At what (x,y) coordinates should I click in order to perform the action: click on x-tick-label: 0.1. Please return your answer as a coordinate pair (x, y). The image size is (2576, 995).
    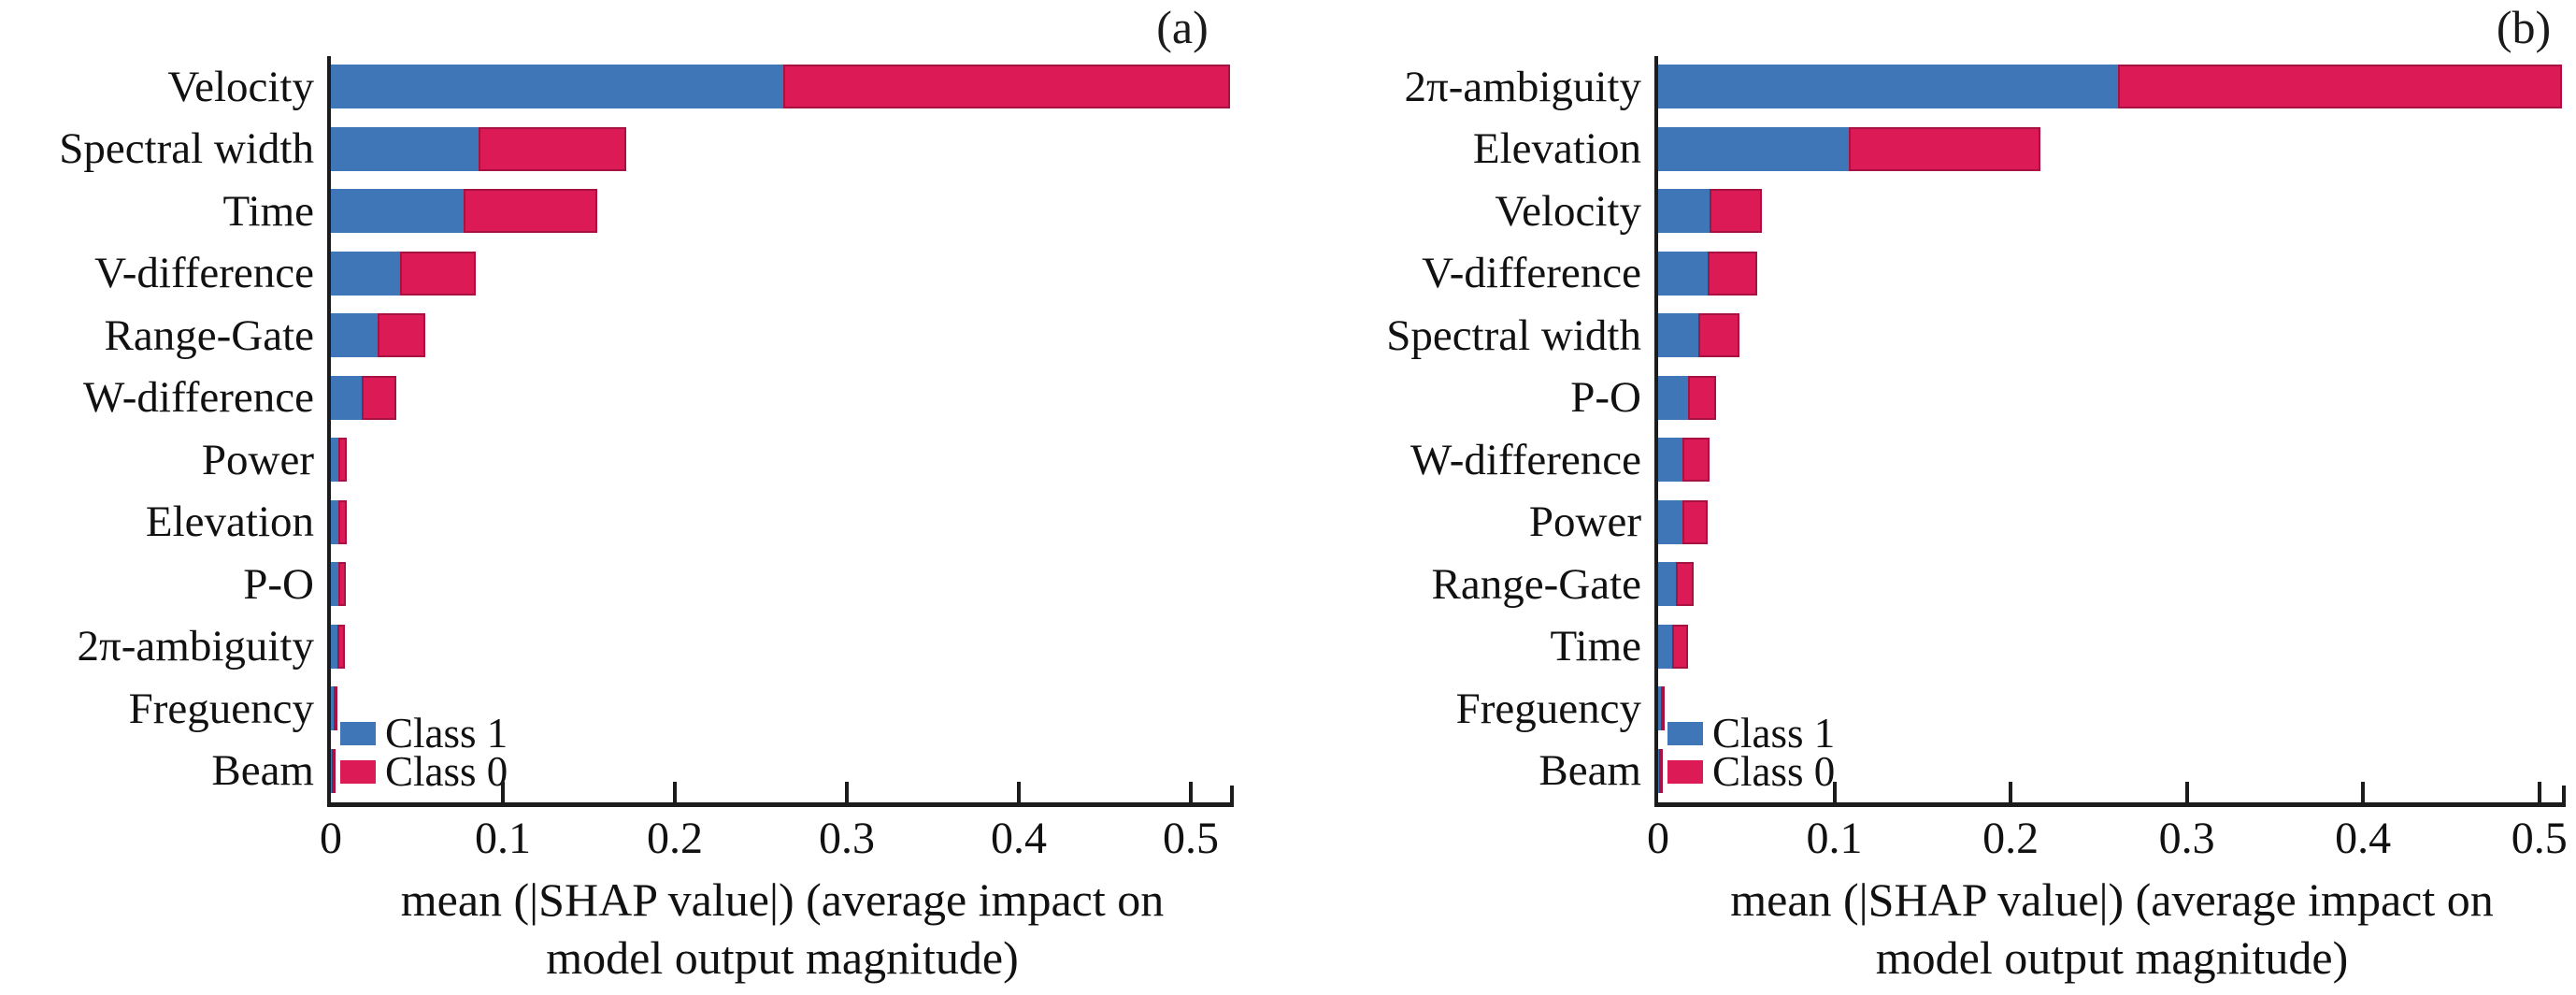
    Looking at the image, I should click on (1834, 838).